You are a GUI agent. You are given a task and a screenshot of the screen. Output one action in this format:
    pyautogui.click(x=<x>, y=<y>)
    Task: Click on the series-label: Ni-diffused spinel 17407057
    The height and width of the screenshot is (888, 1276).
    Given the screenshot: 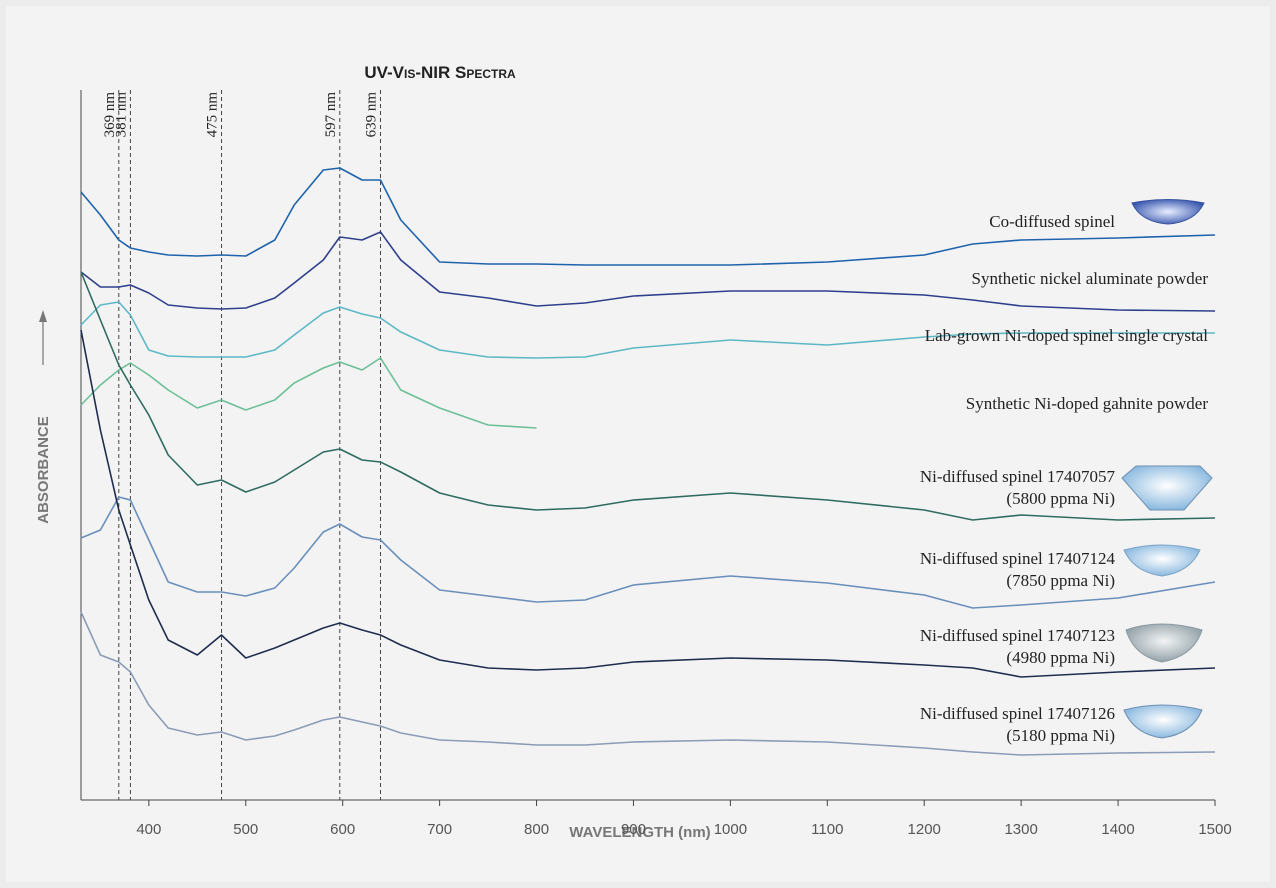 What is the action you would take?
    pyautogui.click(x=1018, y=476)
    